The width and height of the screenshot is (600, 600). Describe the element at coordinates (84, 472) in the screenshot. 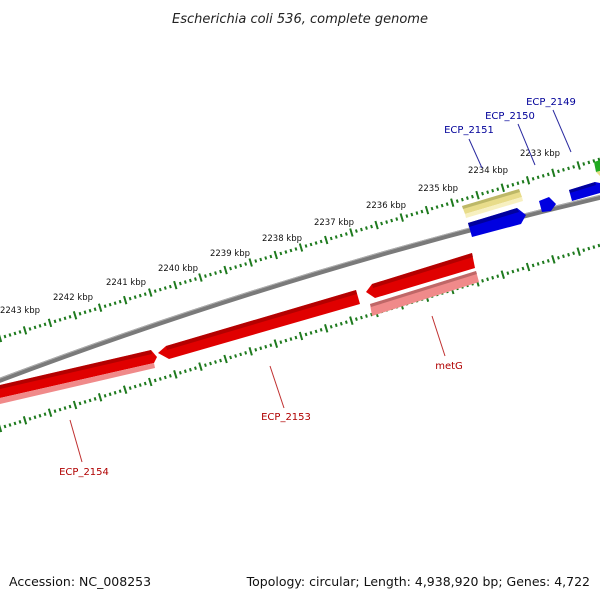

I see `gene-label-ECP_2154: ECP_2154` at that location.